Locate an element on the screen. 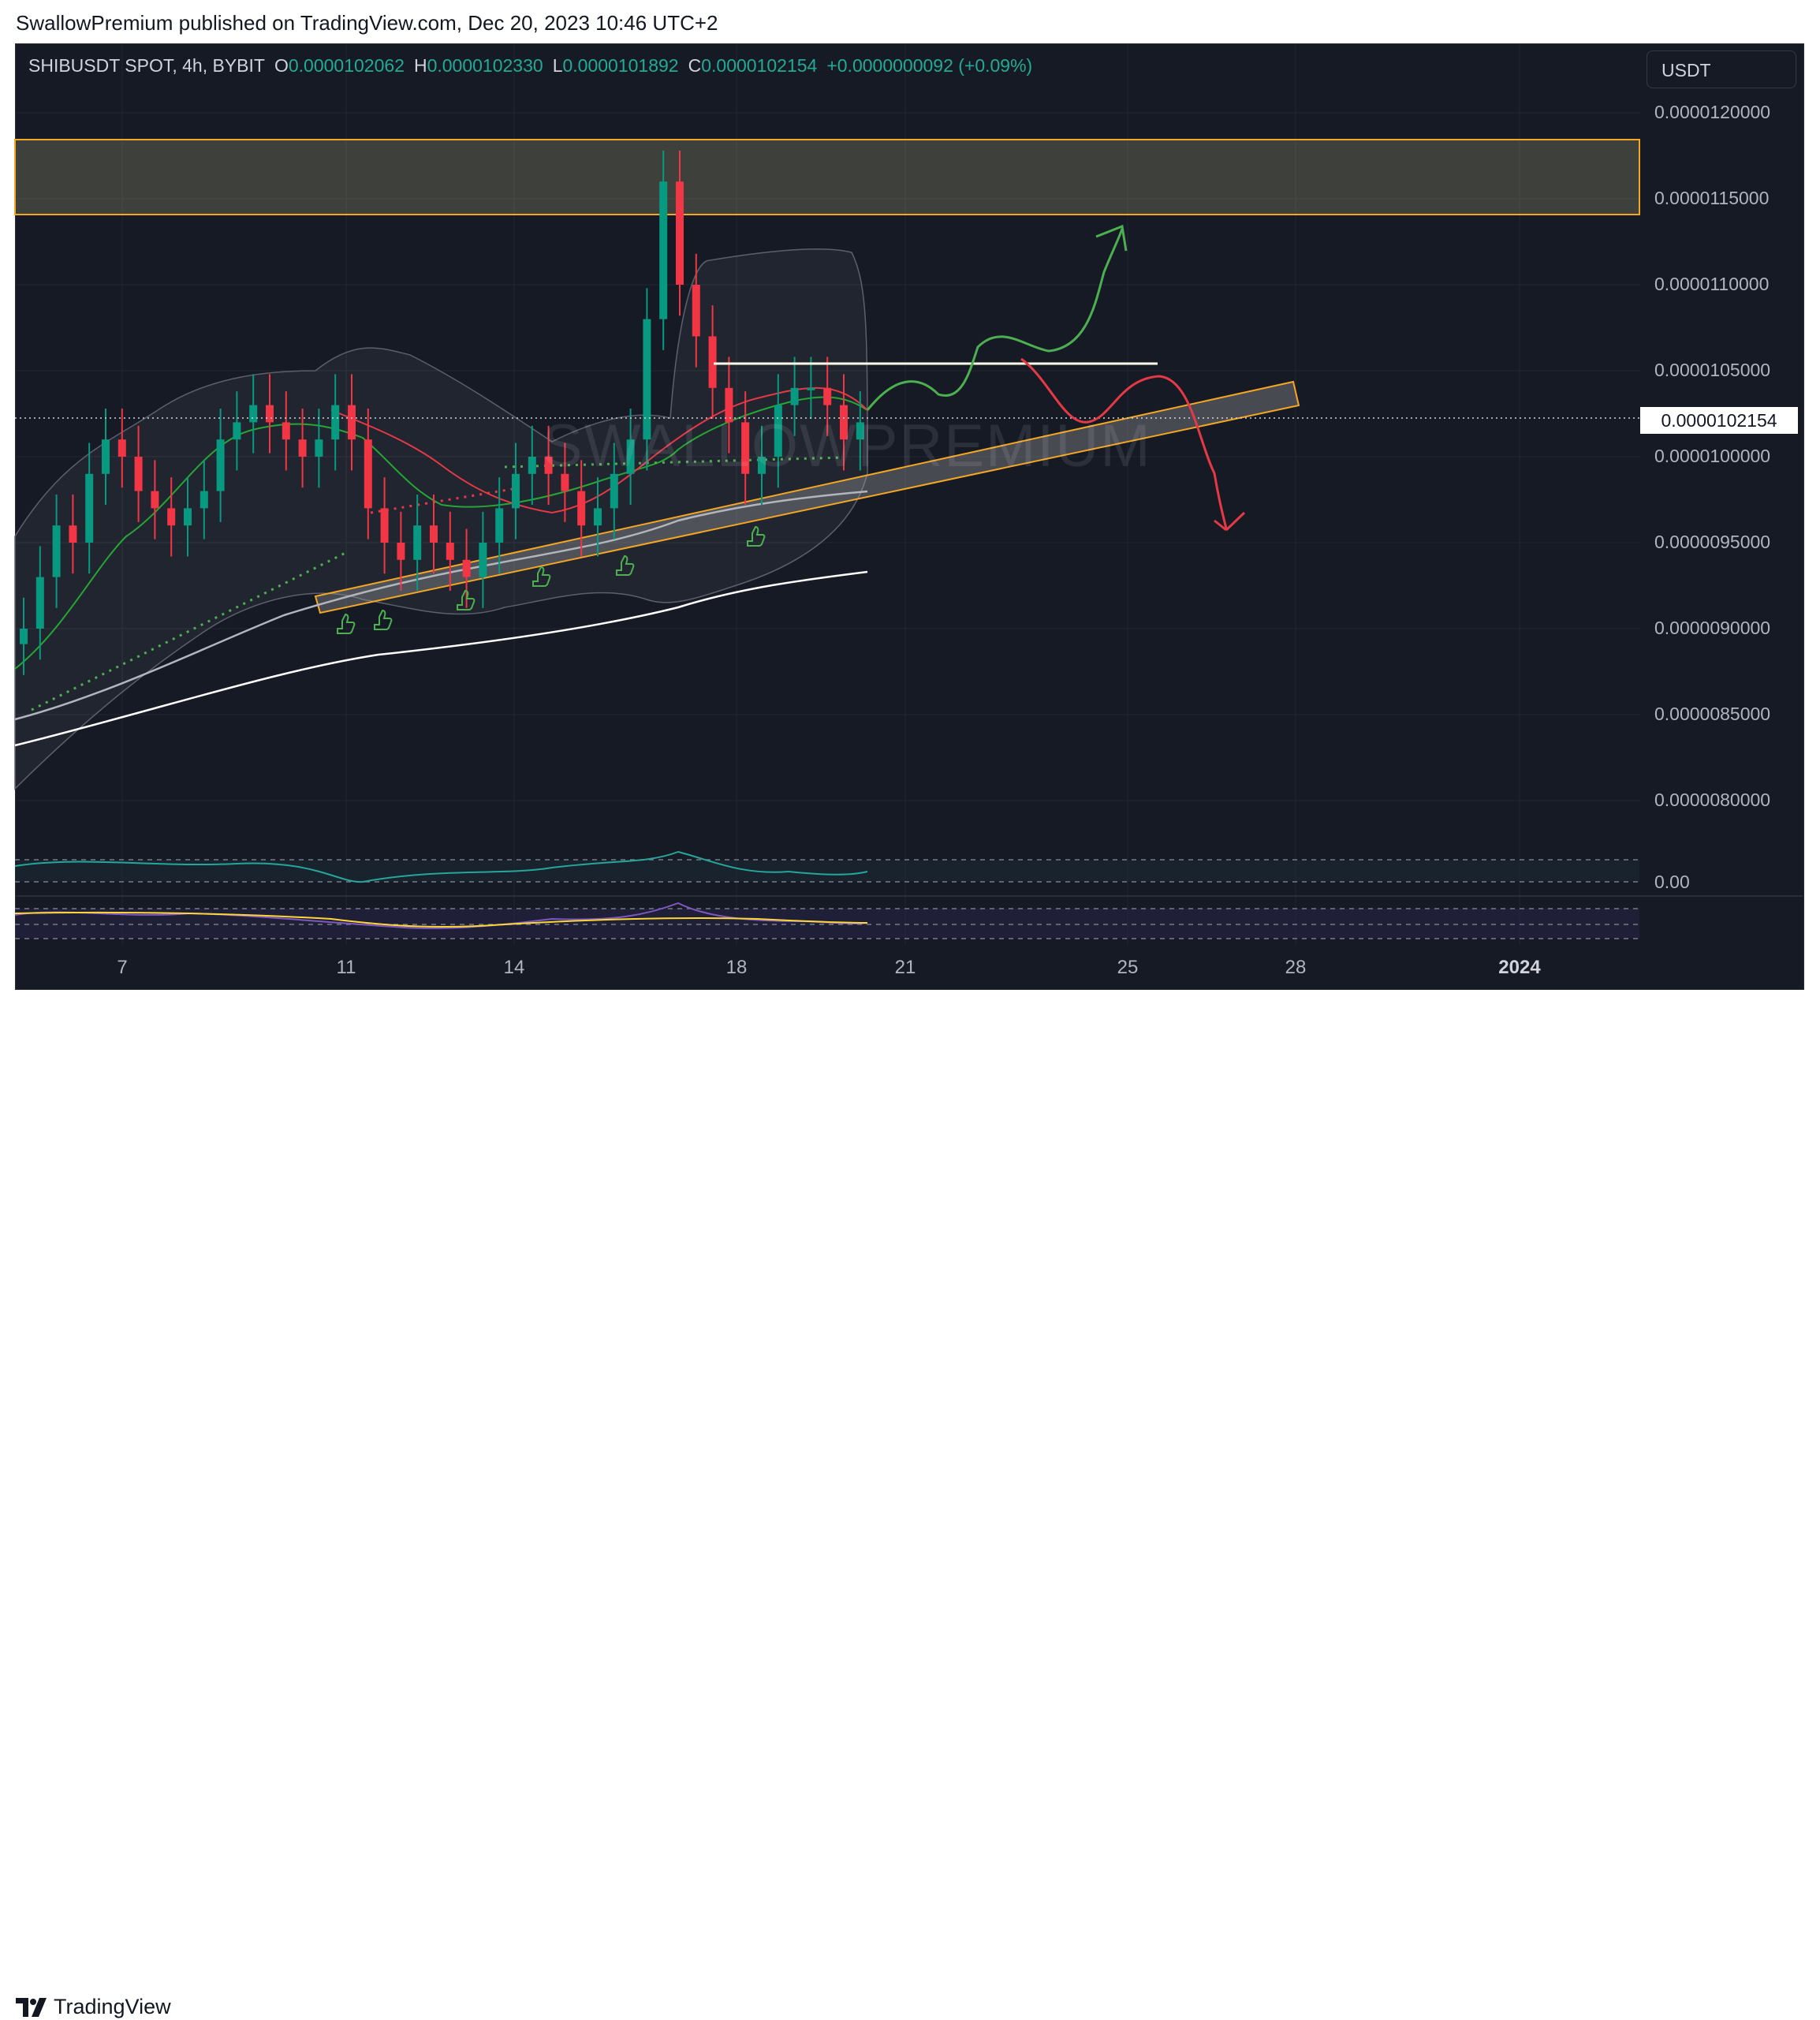  tradingview-brand: TradingView is located at coordinates (112, 2007).